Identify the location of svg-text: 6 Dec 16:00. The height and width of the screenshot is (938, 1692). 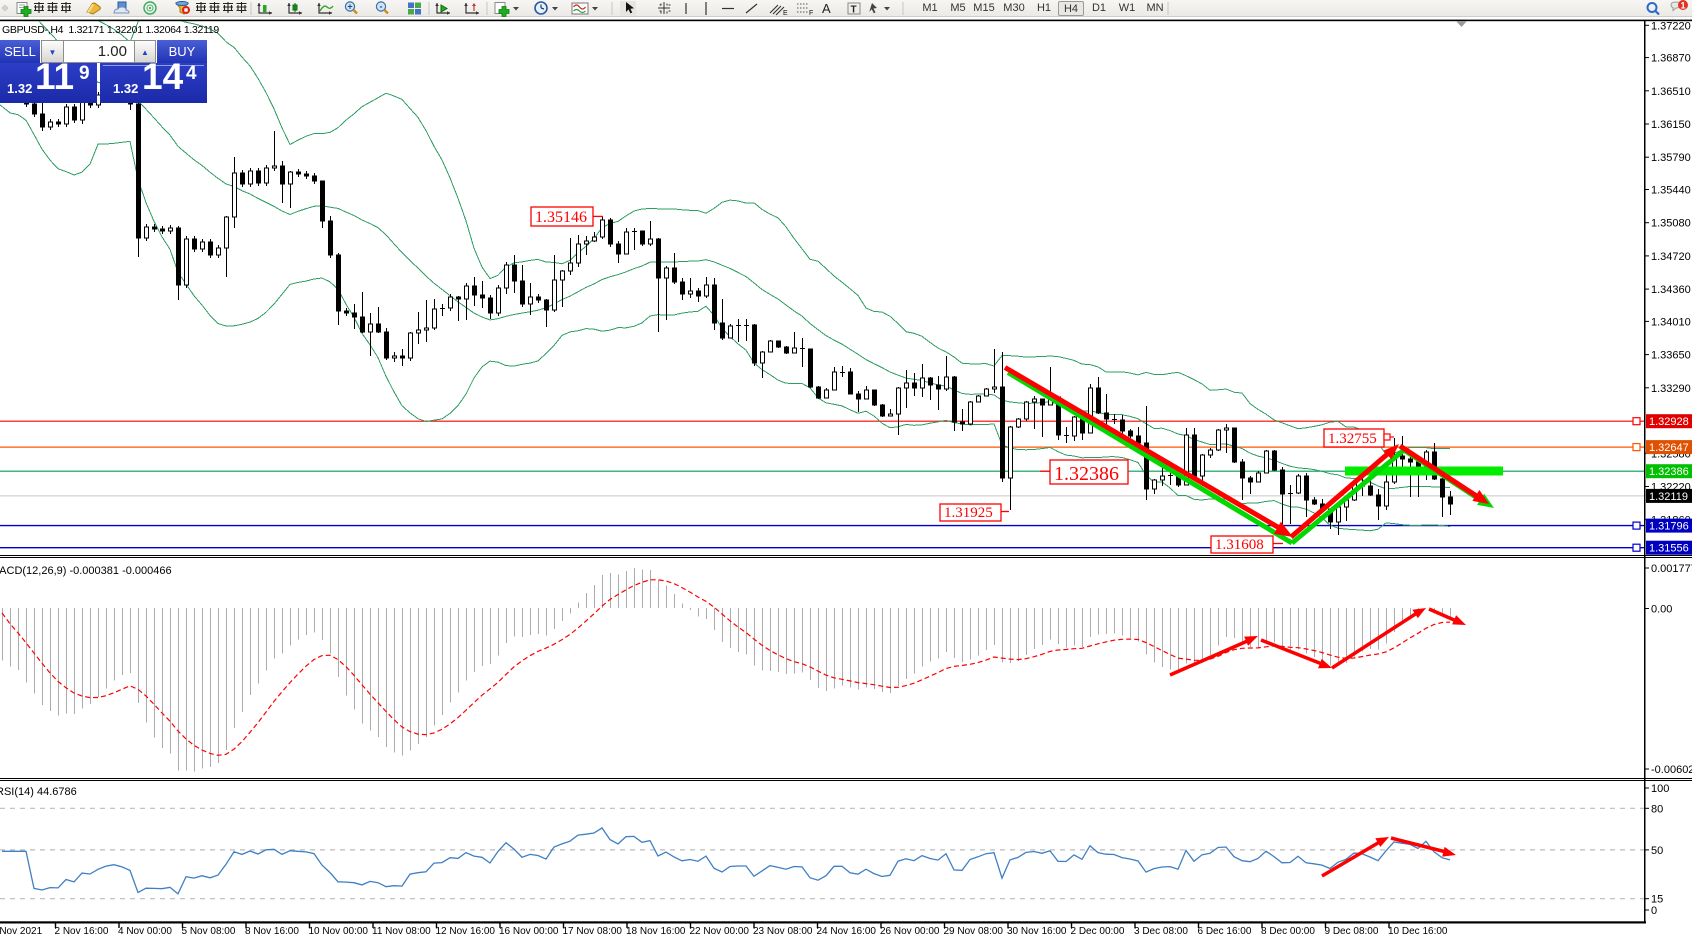
(1225, 931).